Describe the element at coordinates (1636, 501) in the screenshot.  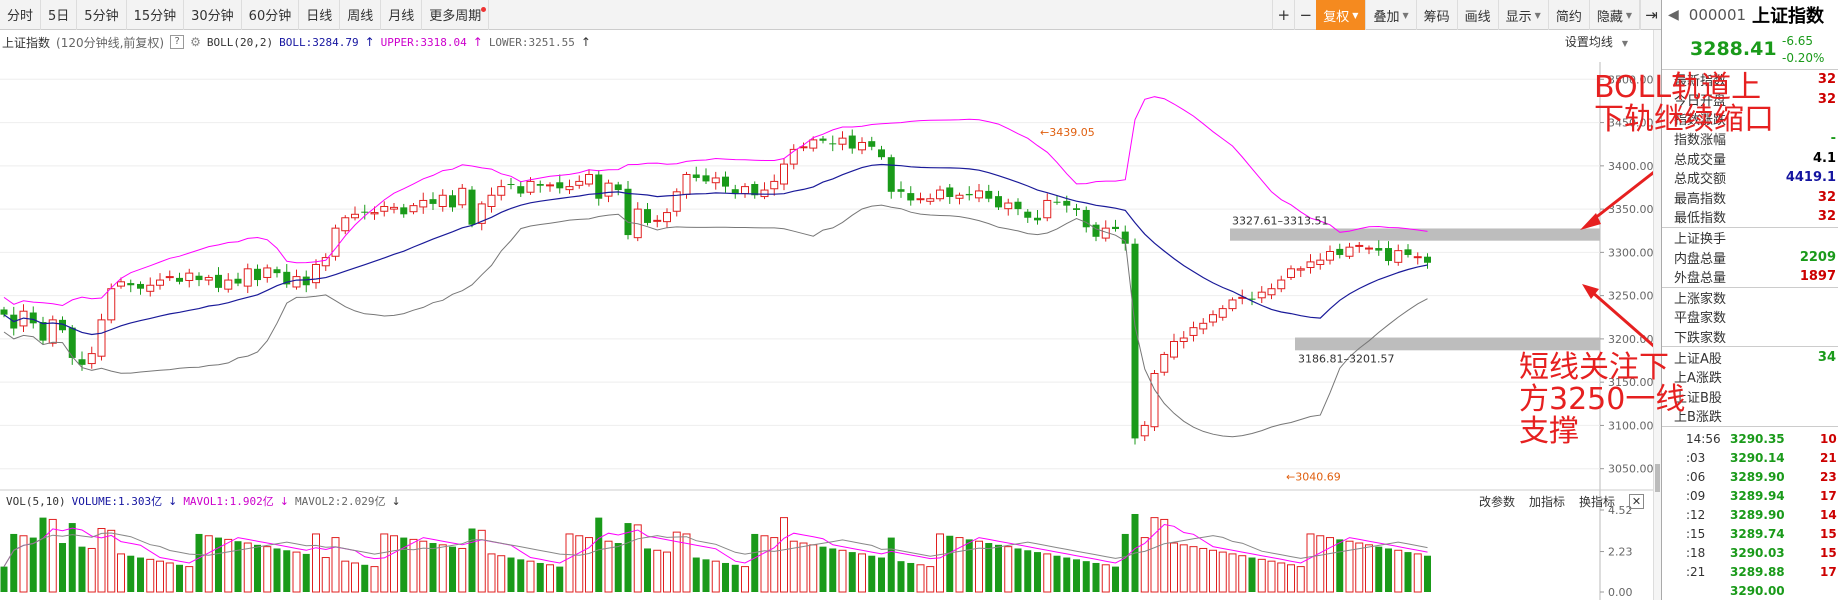
I see `close-icon: ✕` at that location.